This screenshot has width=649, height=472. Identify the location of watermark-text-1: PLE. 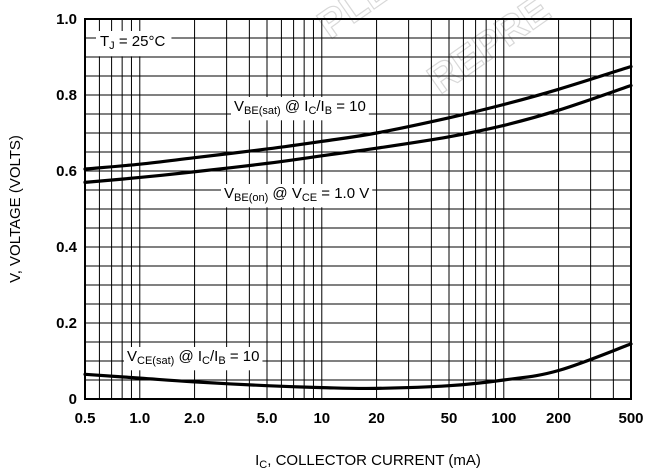
(354, 23).